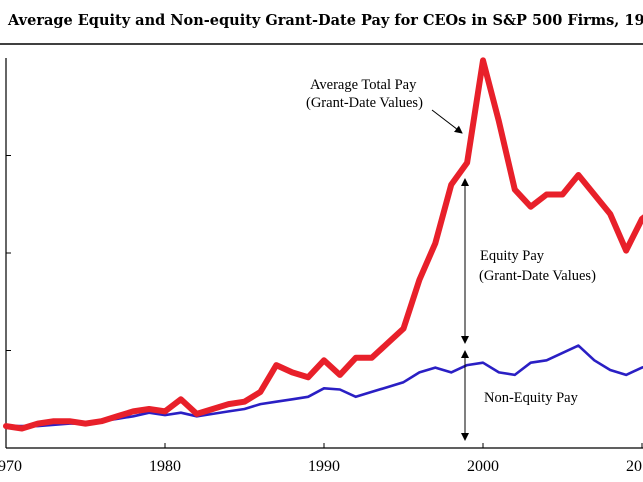 The image size is (643, 482). I want to click on x-tick-label-2010: 2010, so click(634, 466).